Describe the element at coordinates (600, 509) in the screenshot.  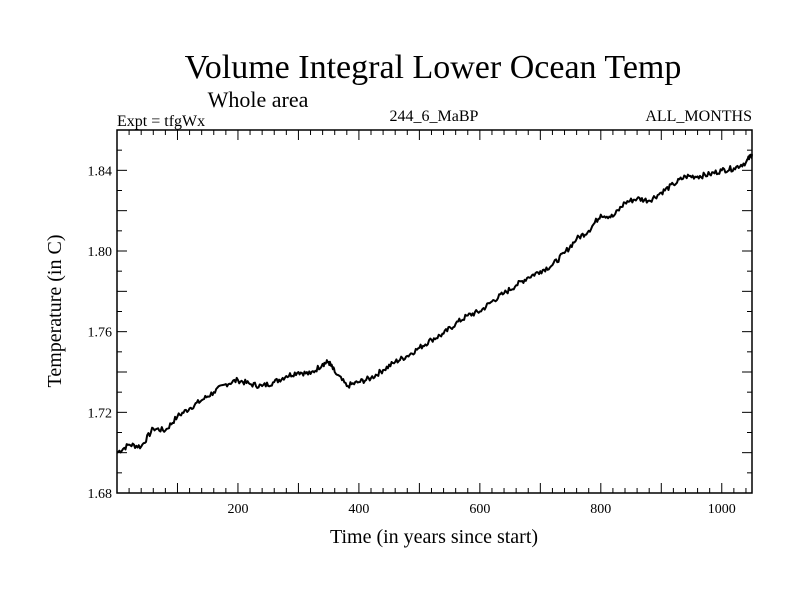
I see `x-tick-label: 800` at that location.